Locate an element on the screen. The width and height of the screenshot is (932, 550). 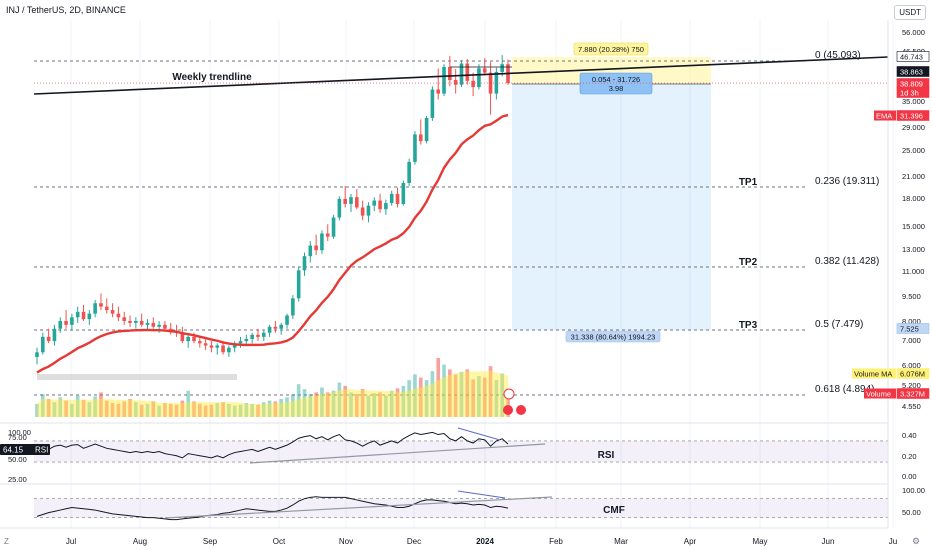
time-tick: Mar is located at coordinates (621, 541).